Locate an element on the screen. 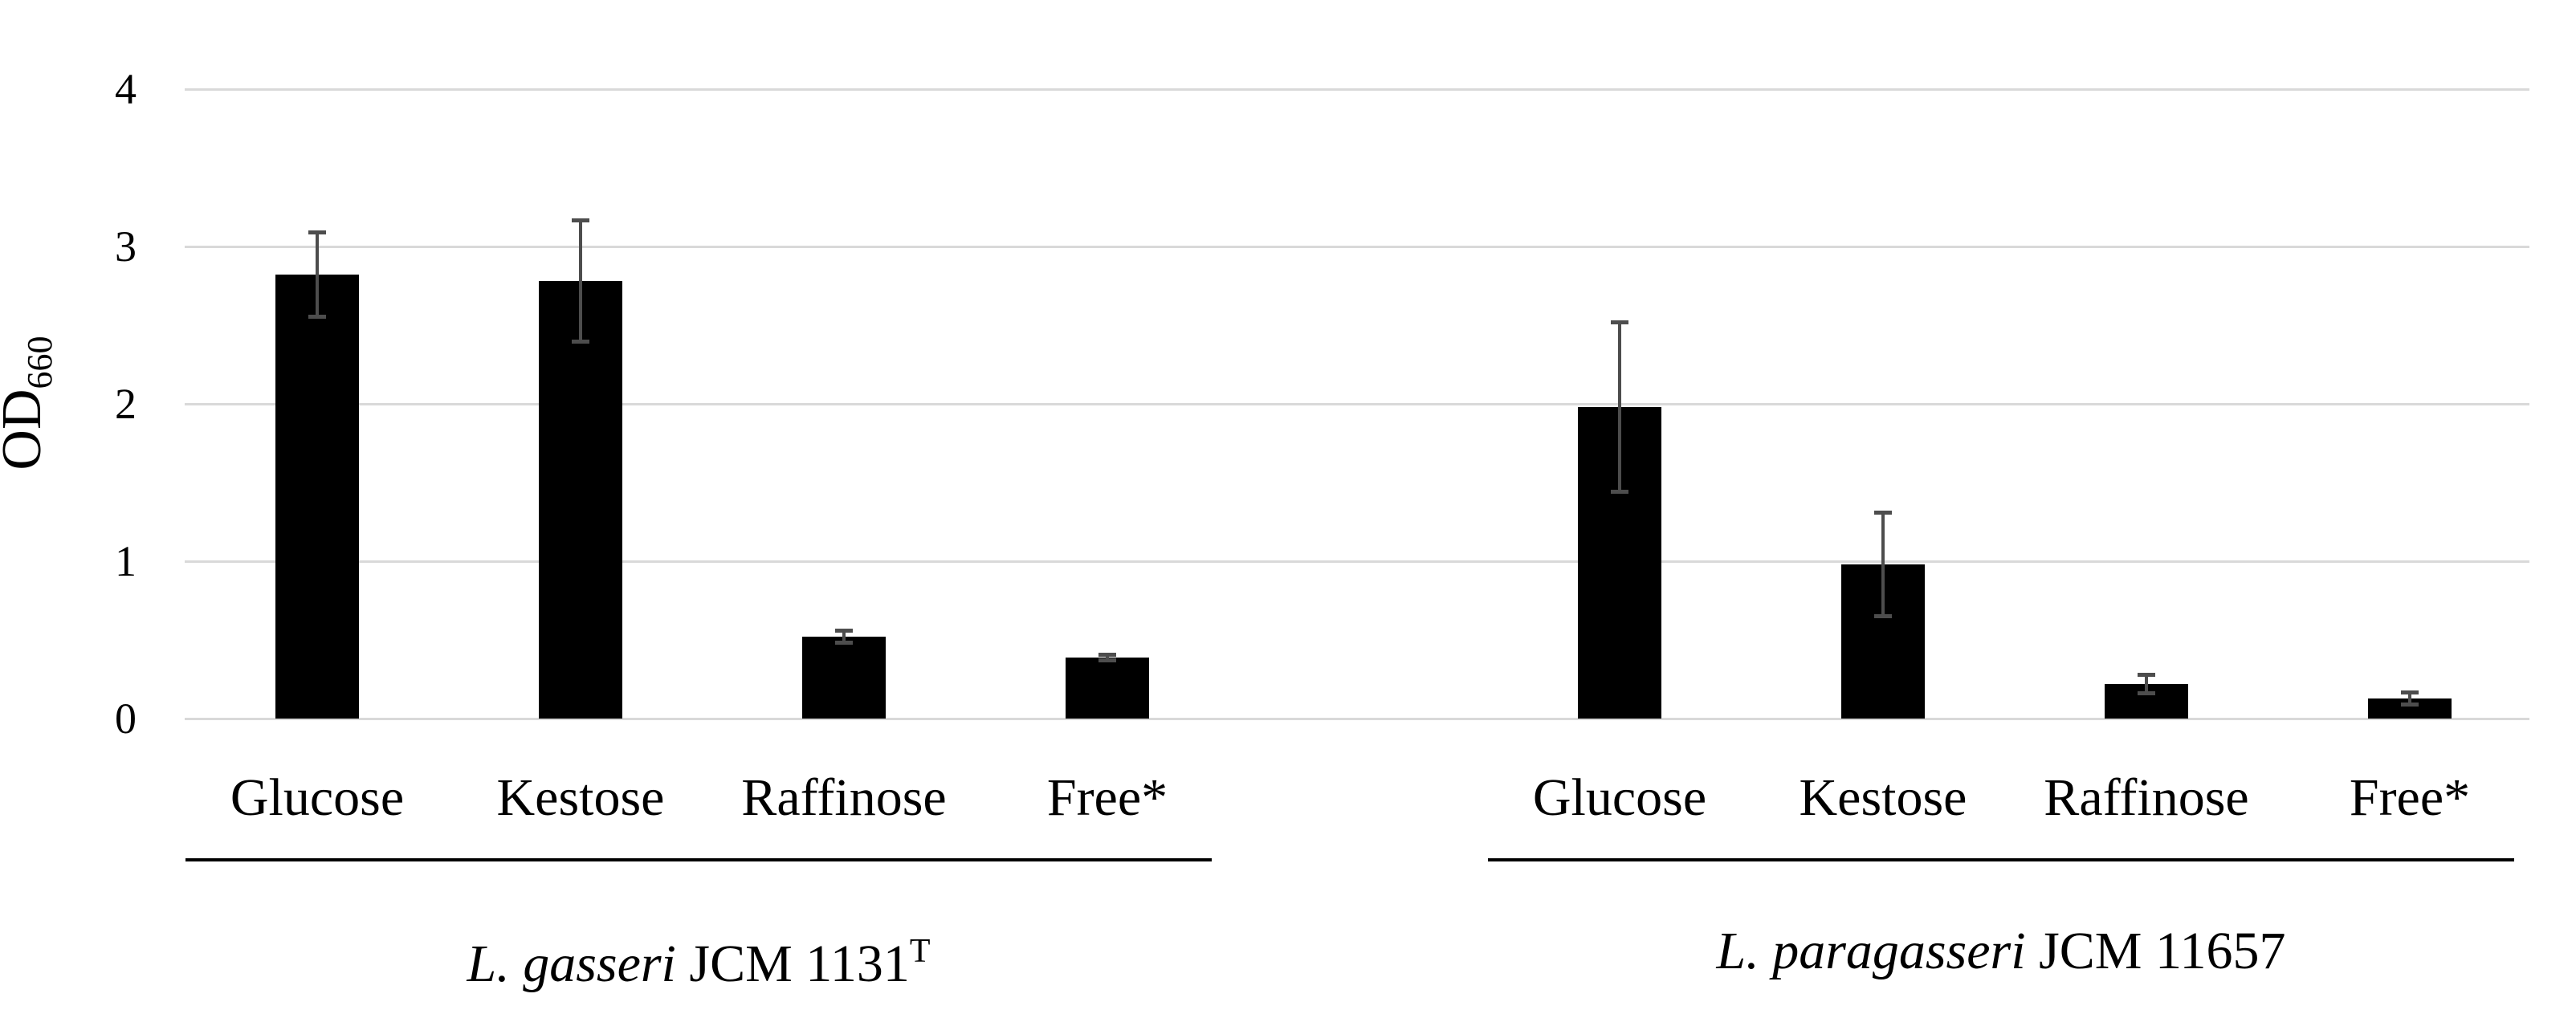  error-bar-raffinose-group1 is located at coordinates (844, 637).